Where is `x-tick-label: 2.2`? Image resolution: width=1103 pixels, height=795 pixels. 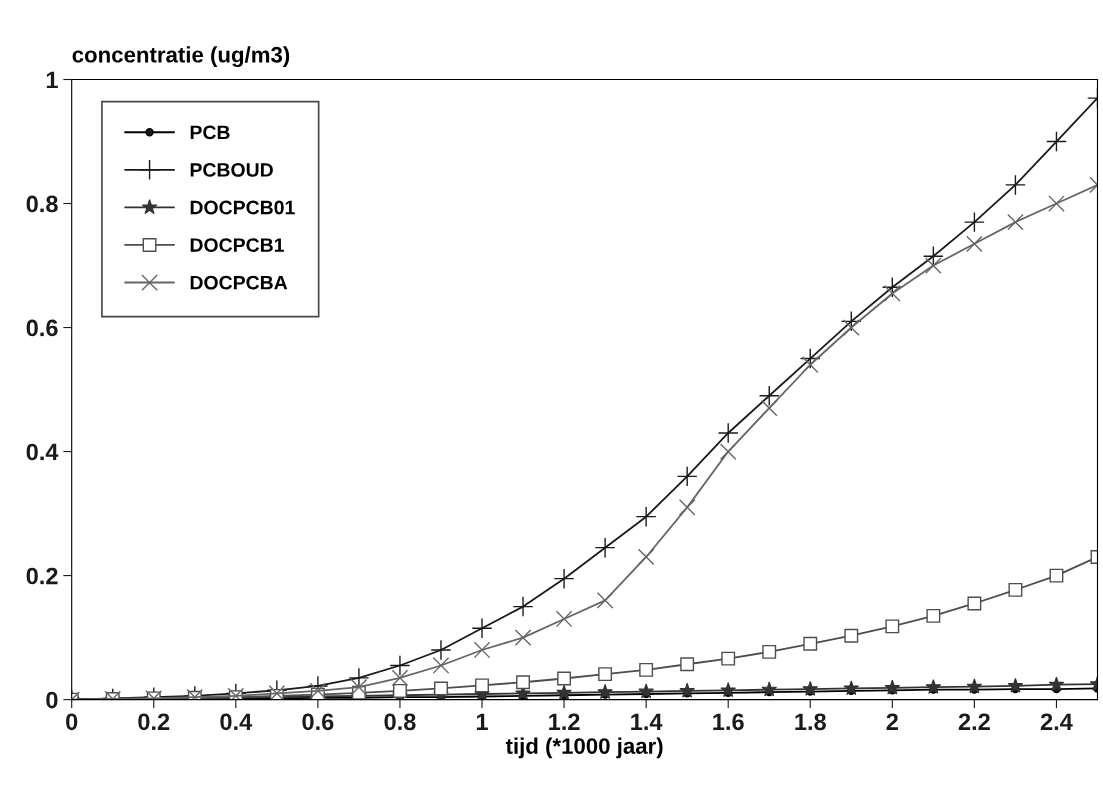
x-tick-label: 2.2 is located at coordinates (974, 721).